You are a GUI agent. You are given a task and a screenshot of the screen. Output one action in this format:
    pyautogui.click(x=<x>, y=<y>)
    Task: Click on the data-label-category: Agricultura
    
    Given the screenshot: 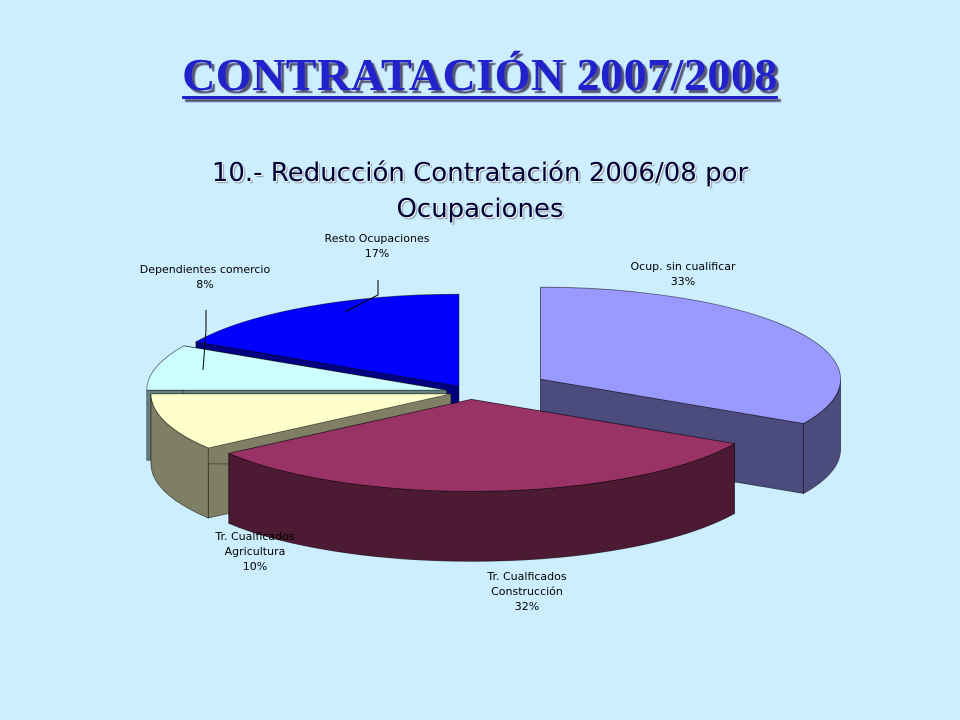 What is the action you would take?
    pyautogui.click(x=255, y=551)
    